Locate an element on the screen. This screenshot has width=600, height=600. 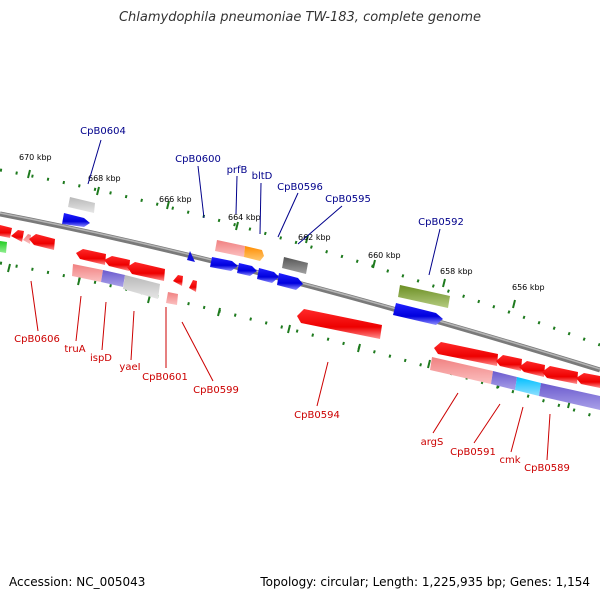
gene-plus-pink is located at coordinates (230, 248).